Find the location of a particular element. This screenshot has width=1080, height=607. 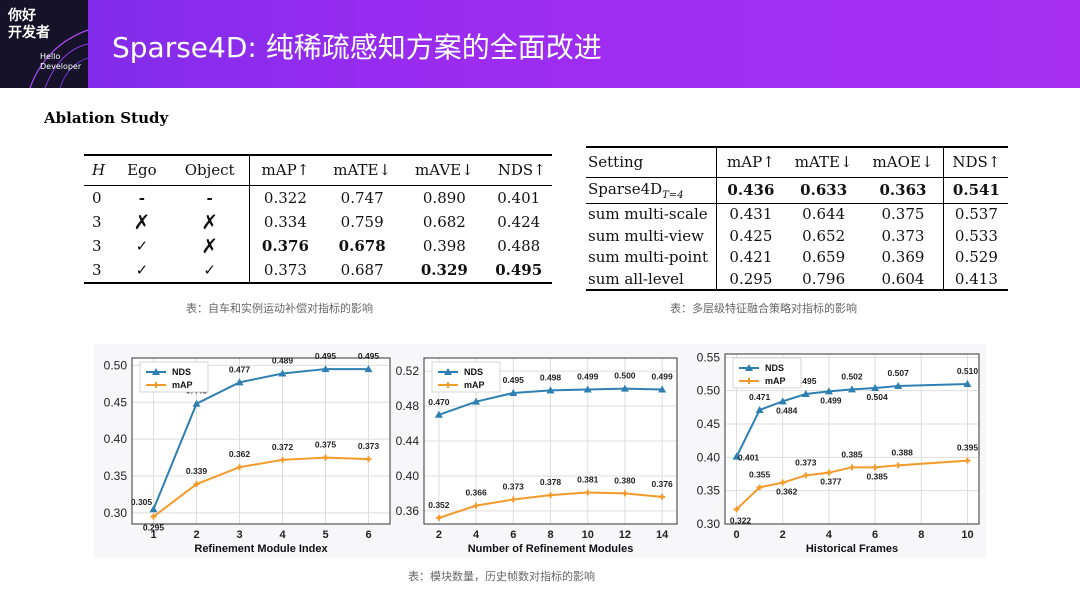

setting-name: Sparse4D is located at coordinates (625, 188).